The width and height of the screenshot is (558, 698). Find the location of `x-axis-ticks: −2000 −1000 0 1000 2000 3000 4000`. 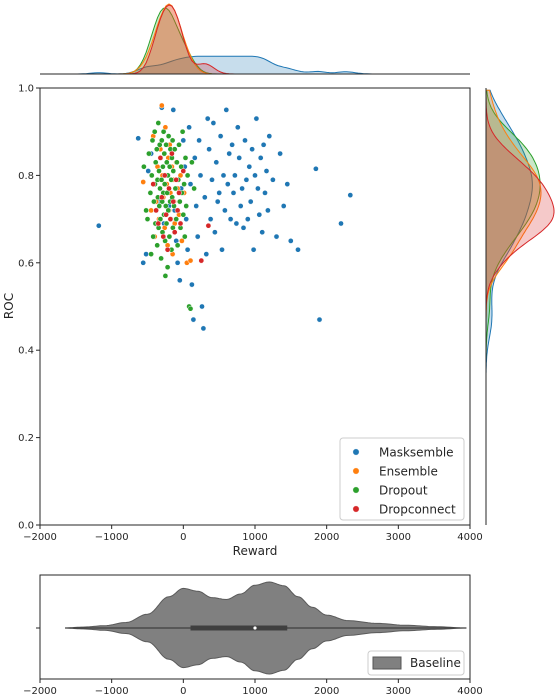

x-axis-ticks: −2000 −1000 0 1000 2000 3000 4000 is located at coordinates (253, 534).